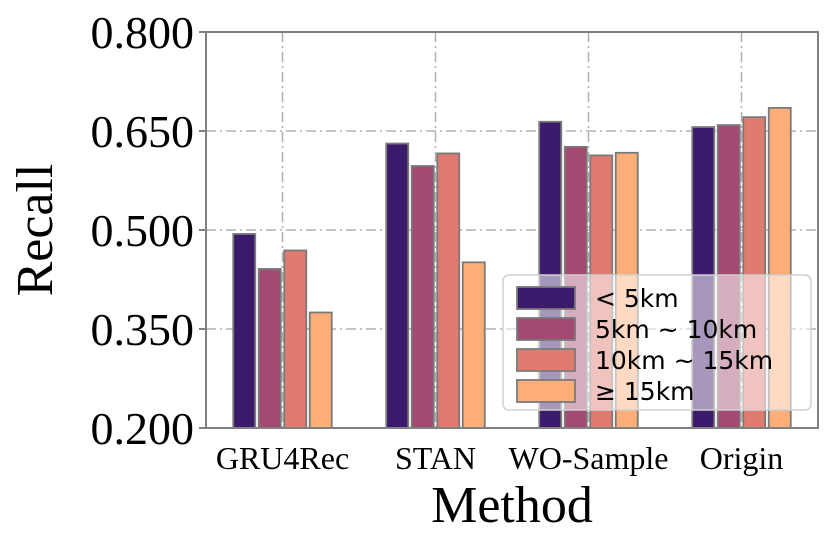 This screenshot has width=830, height=545. Describe the element at coordinates (512, 505) in the screenshot. I see `x-axis-label: Method` at that location.